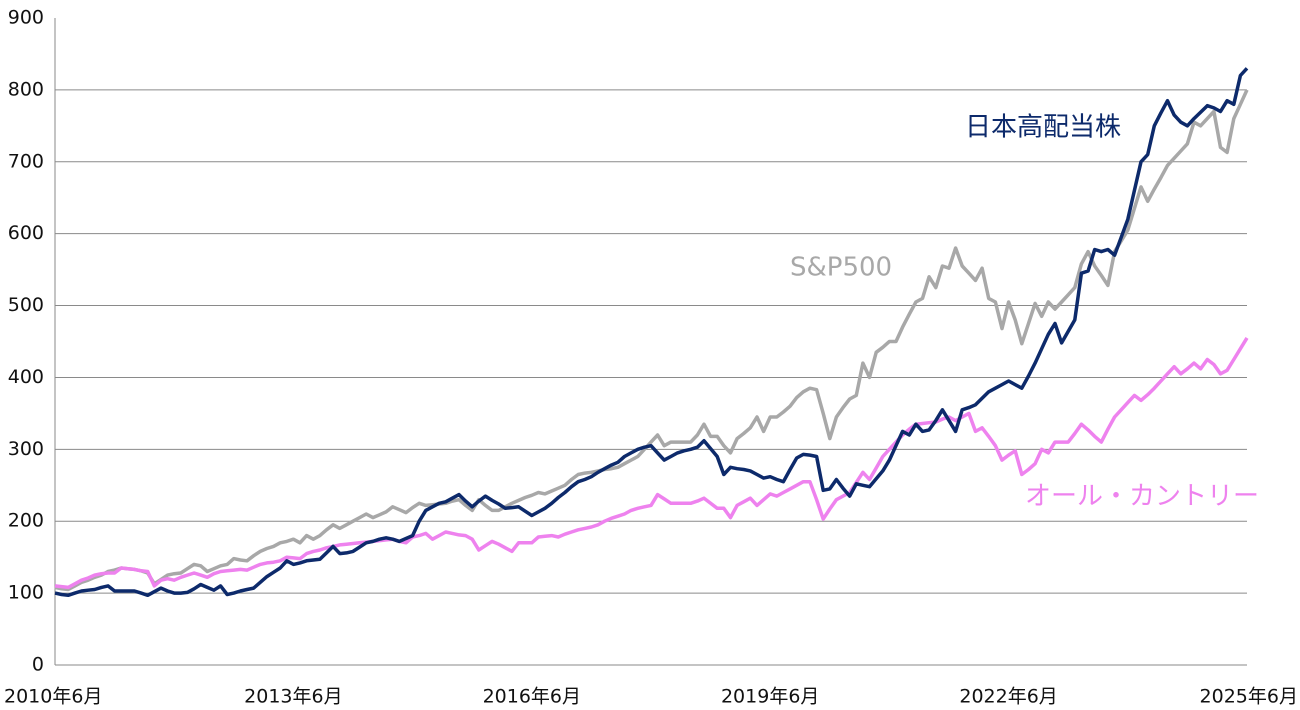 This screenshot has height=710, width=1300. Describe the element at coordinates (770, 697) in the screenshot. I see `x-tick-label: 2019年6月` at that location.